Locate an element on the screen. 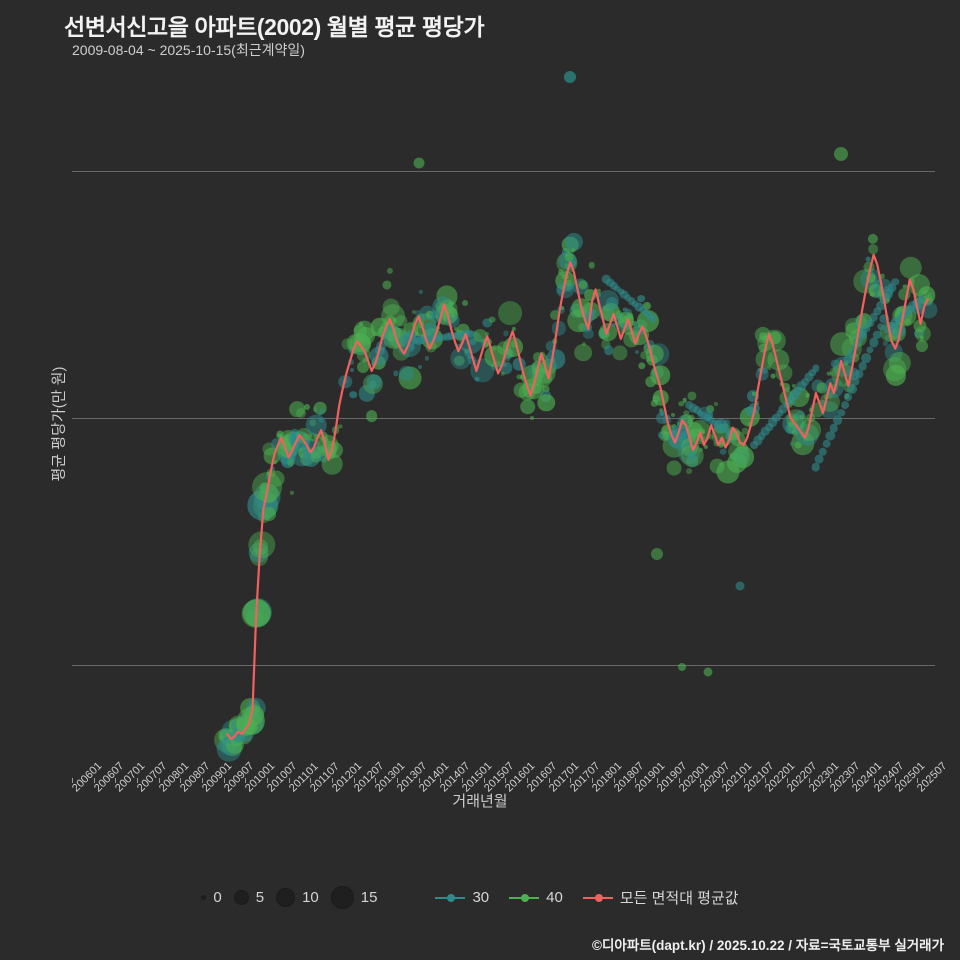 Image resolution: width=960 pixels, height=960 pixels. legend-series-label: 30 is located at coordinates (481, 897).